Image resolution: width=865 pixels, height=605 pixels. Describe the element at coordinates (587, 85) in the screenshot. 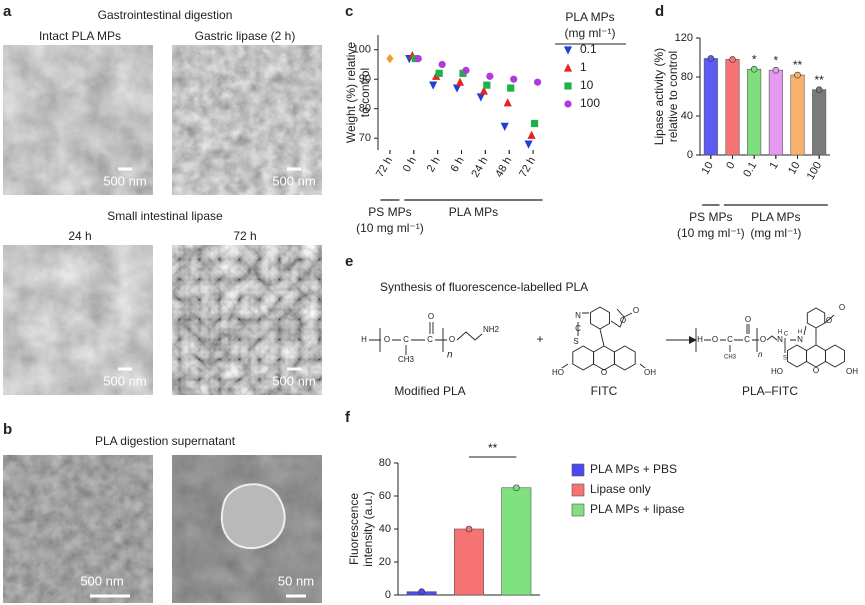

I see `legend-label: 10` at that location.